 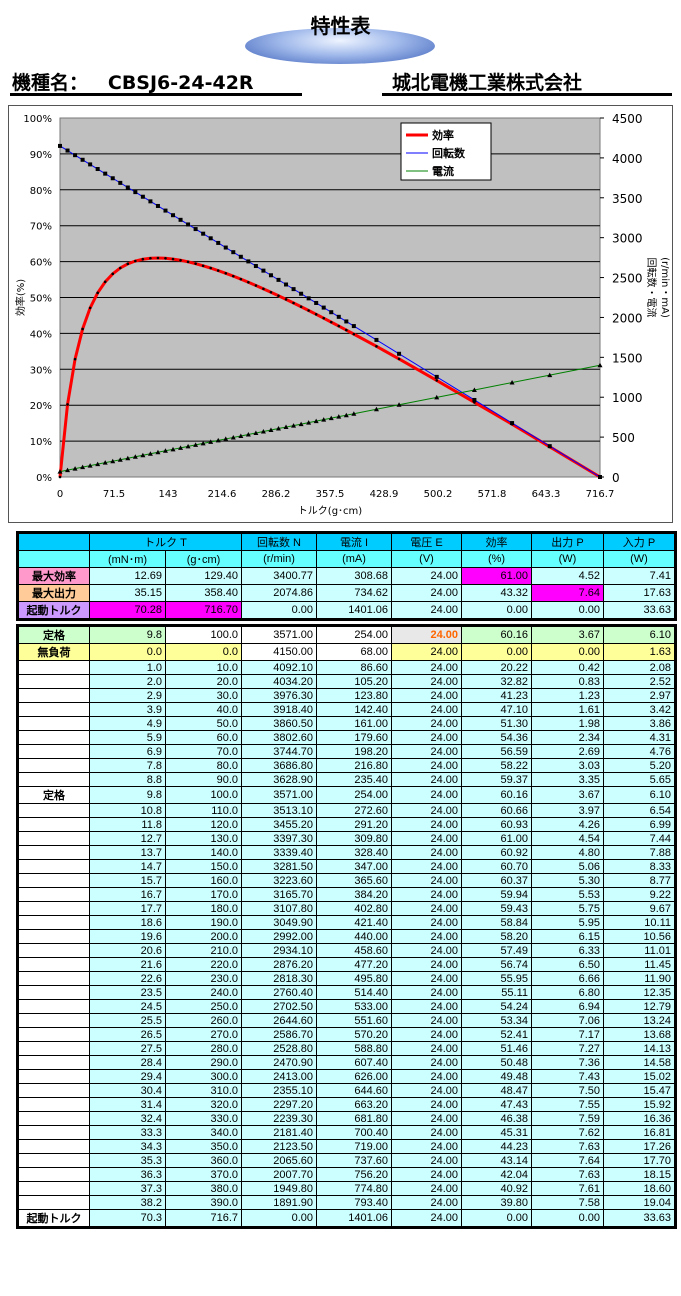 What do you see at coordinates (279, 652) in the screenshot?
I see `value-cell: 4150.00` at bounding box center [279, 652].